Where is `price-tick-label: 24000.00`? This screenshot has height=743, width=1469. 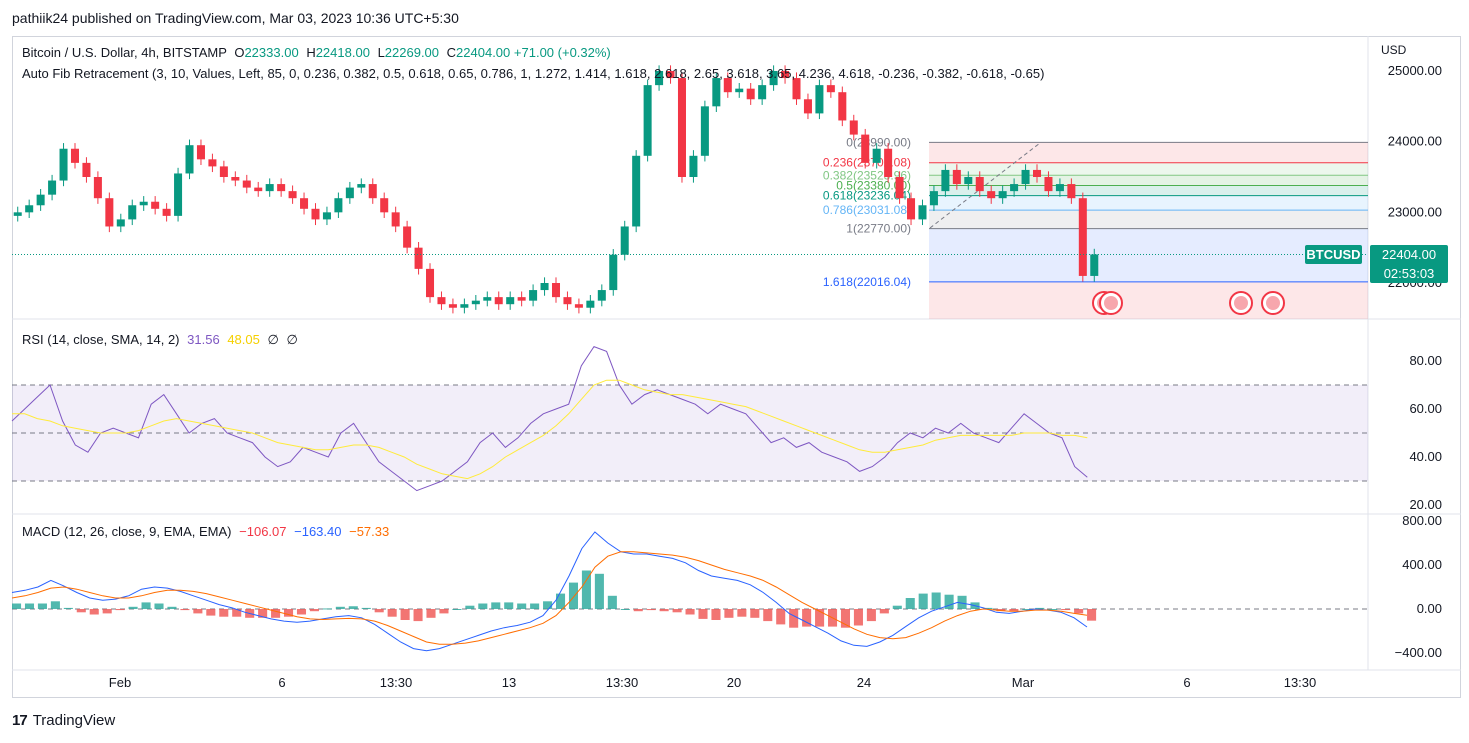
price-tick-label: 24000.00 is located at coordinates (1415, 141).